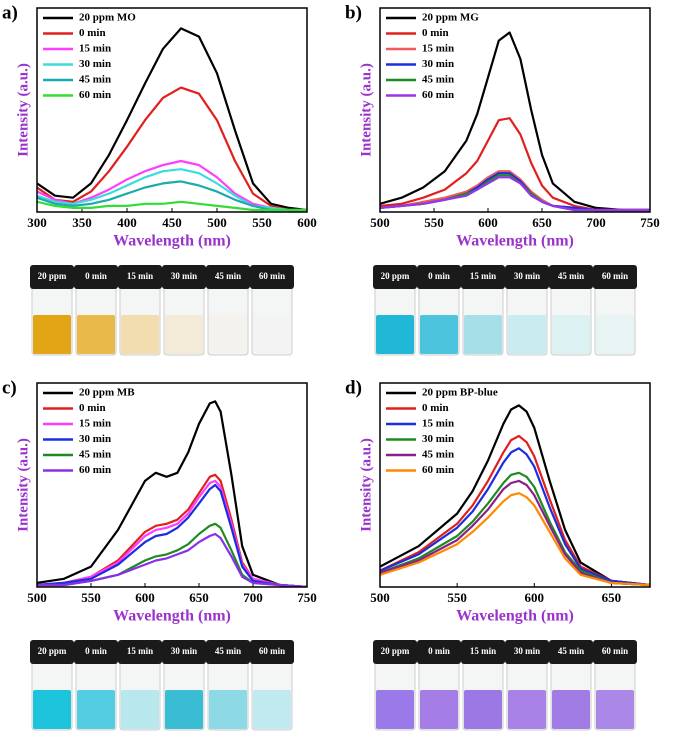  I want to click on x-tick-label: 350, so click(82, 222).